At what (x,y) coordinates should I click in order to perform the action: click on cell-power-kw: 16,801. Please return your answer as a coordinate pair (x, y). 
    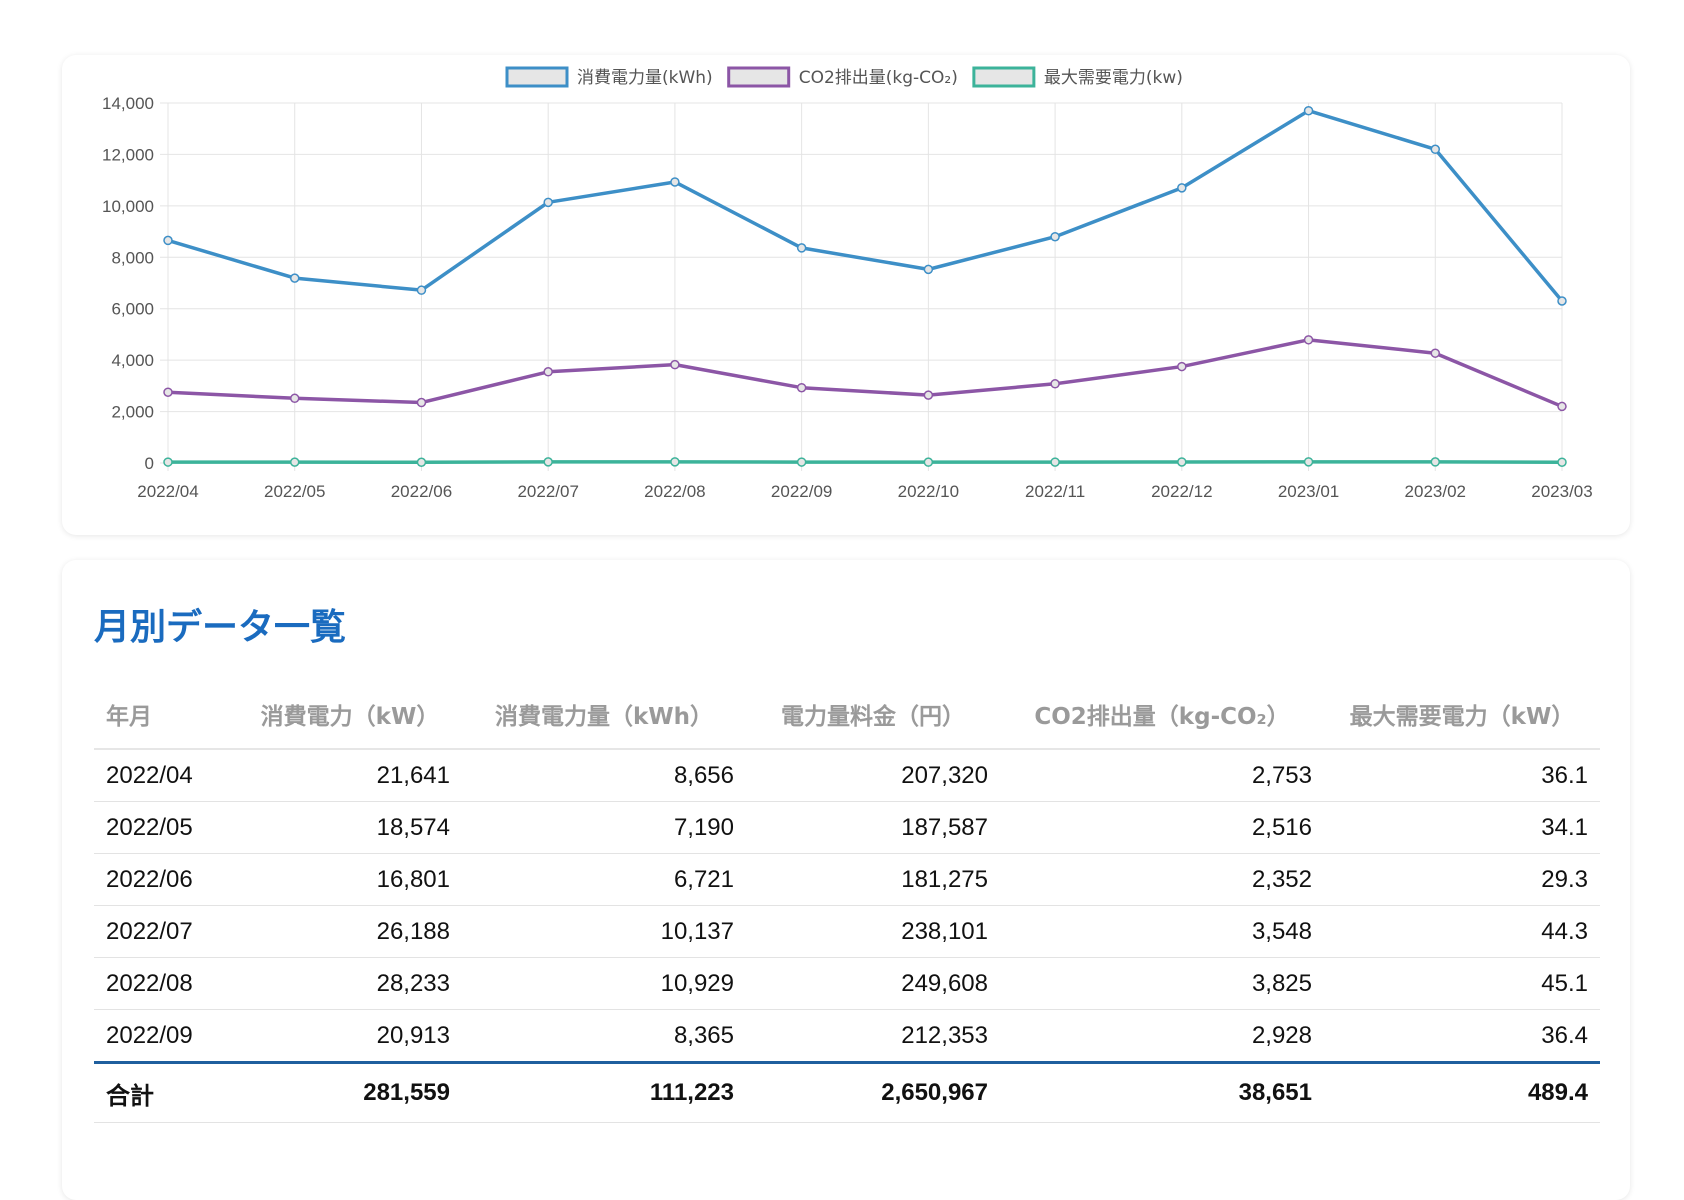
    Looking at the image, I should click on (350, 880).